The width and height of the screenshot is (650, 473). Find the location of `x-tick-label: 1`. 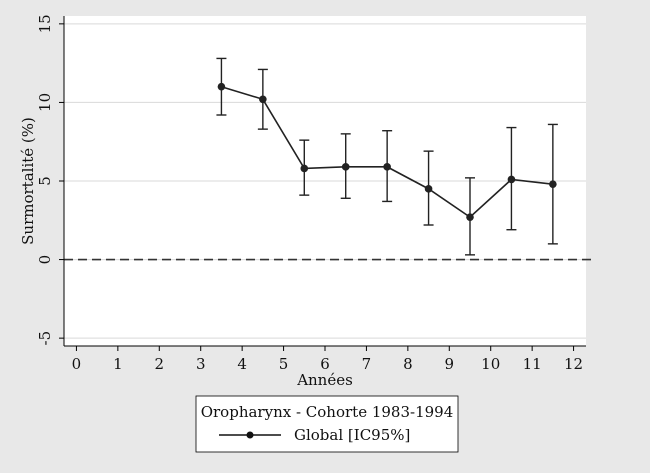

x-tick-label: 1 is located at coordinates (118, 364).